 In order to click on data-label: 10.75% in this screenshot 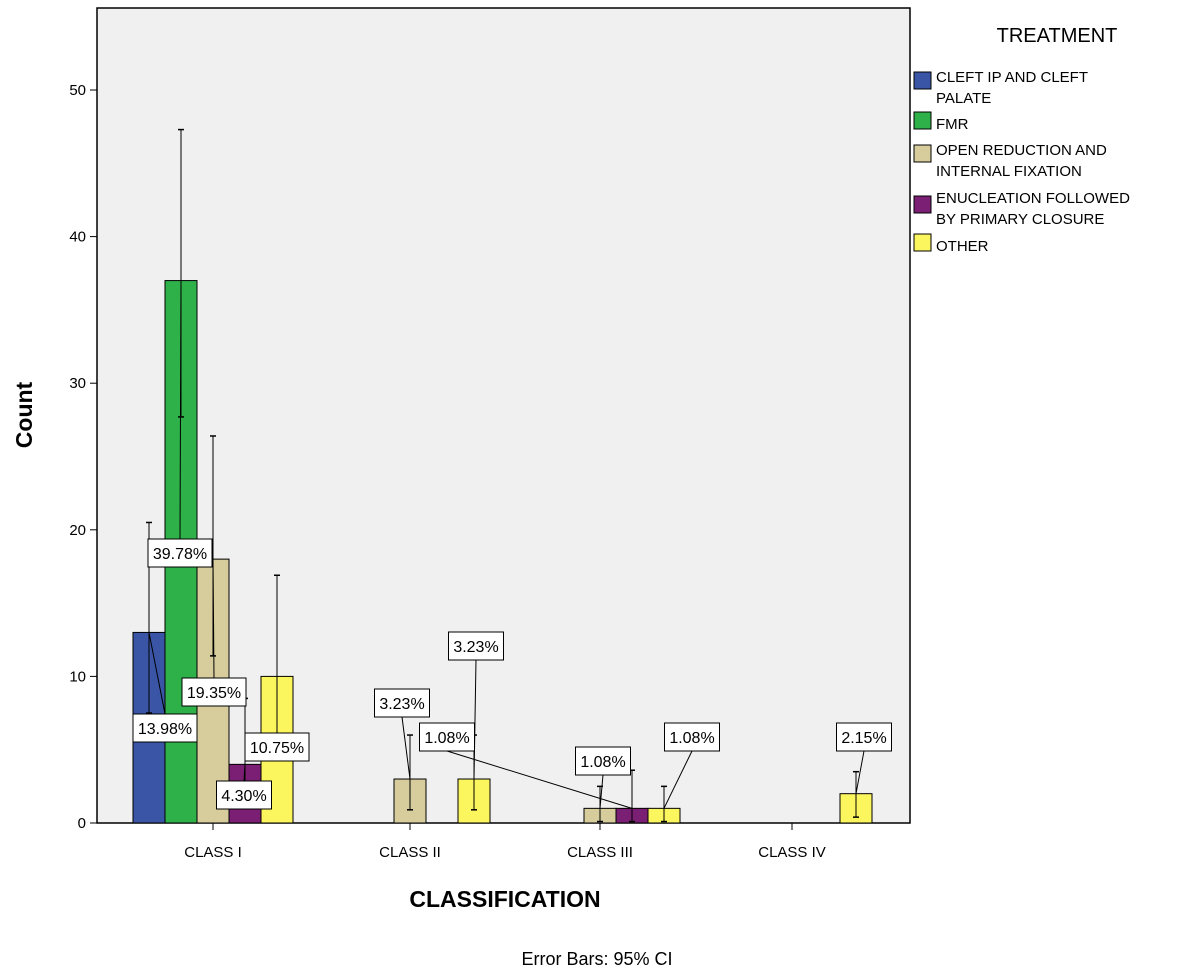, I will do `click(277, 719)`.